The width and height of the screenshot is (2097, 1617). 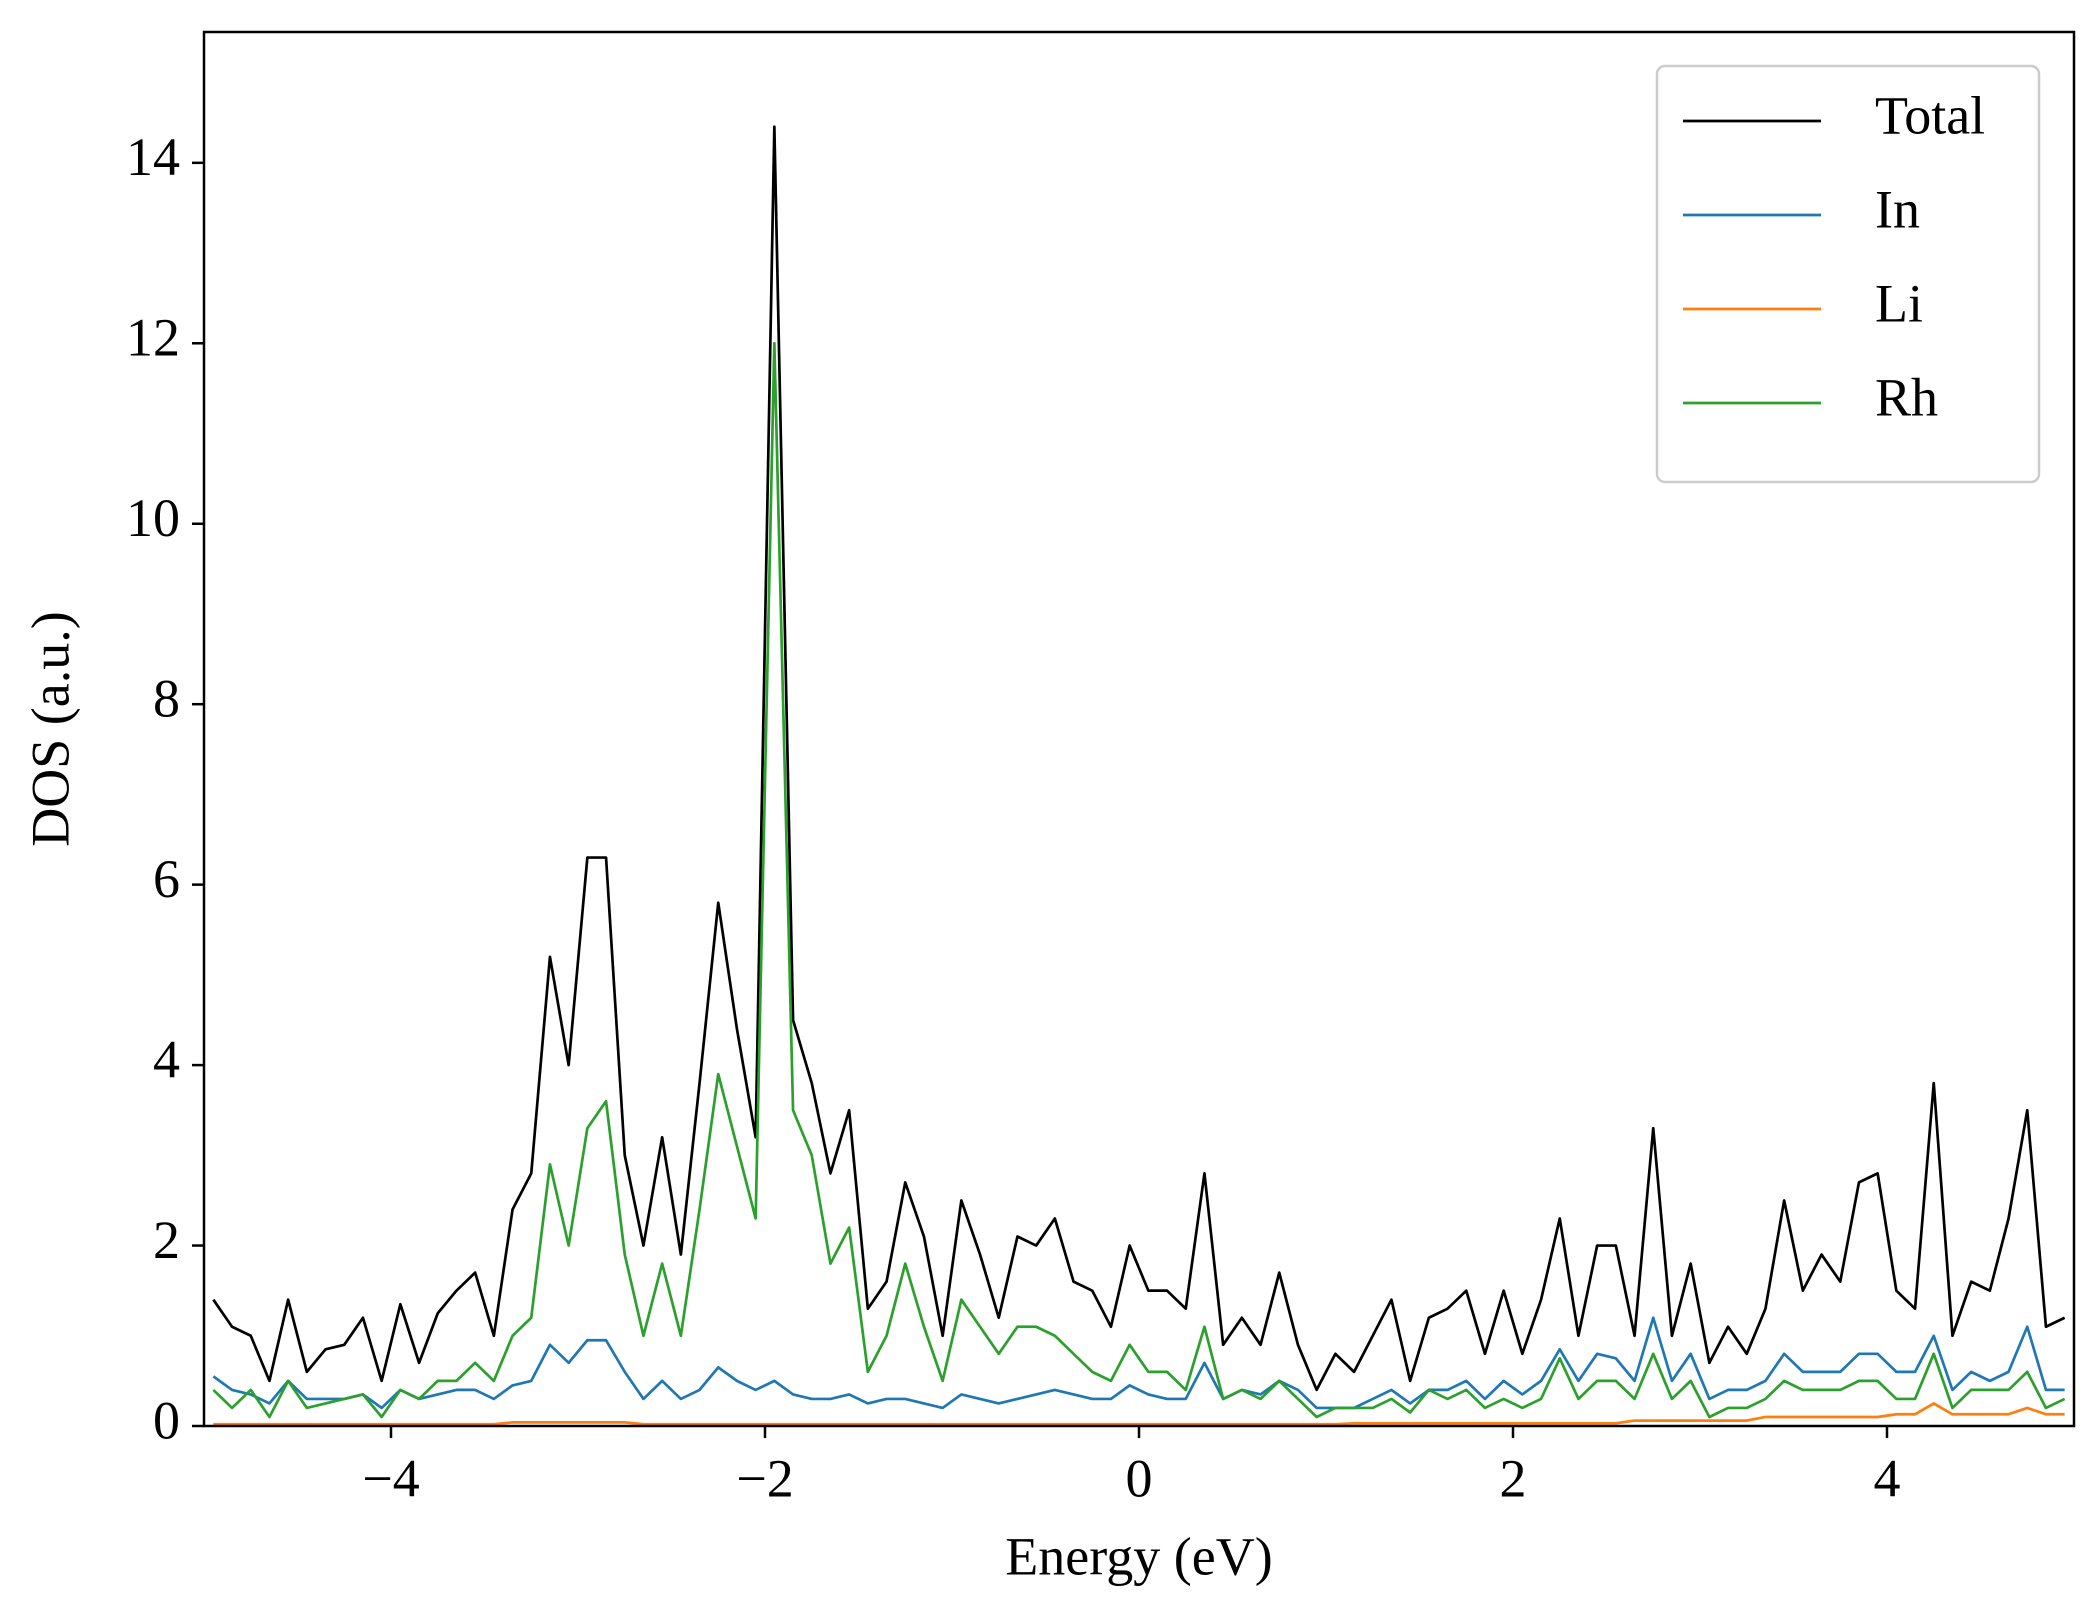 What do you see at coordinates (1138, 1556) in the screenshot?
I see `x-axis-label: Energy (eV)` at bounding box center [1138, 1556].